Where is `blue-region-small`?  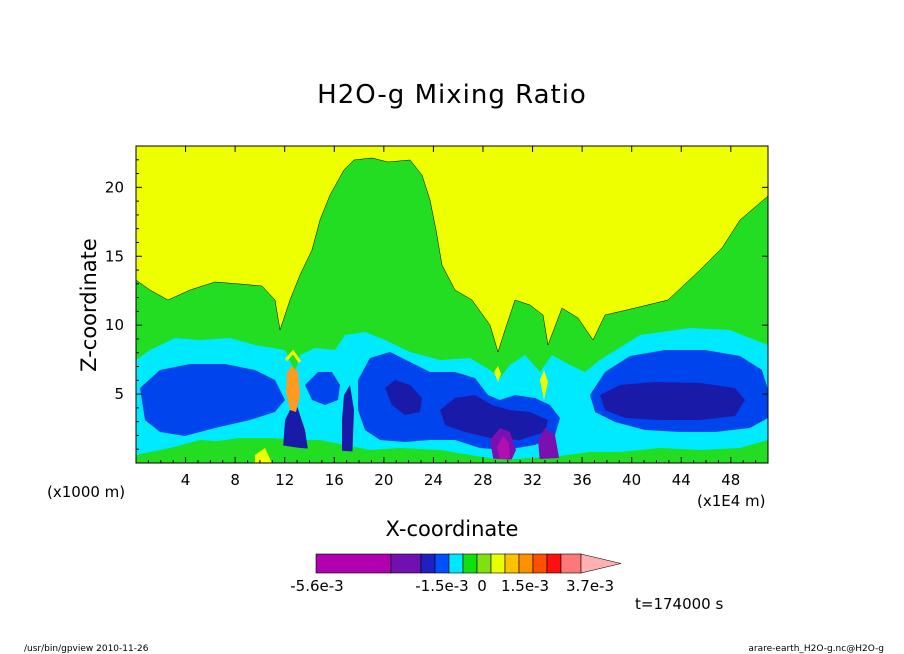 blue-region-small is located at coordinates (322, 388).